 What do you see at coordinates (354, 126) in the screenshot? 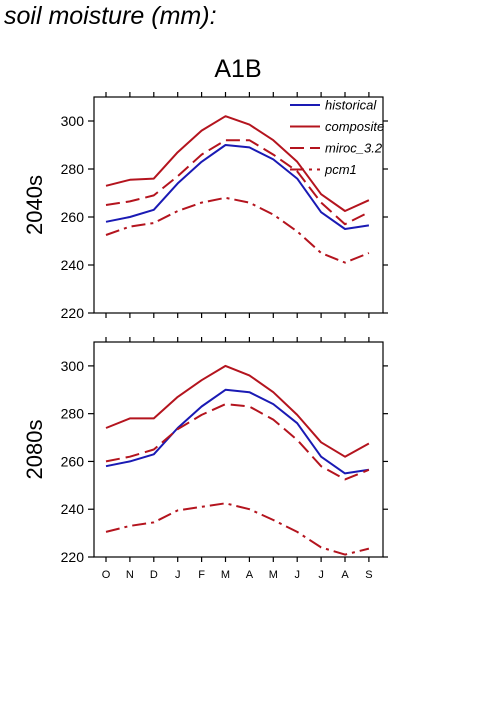
I see `legend-label: composite` at bounding box center [354, 126].